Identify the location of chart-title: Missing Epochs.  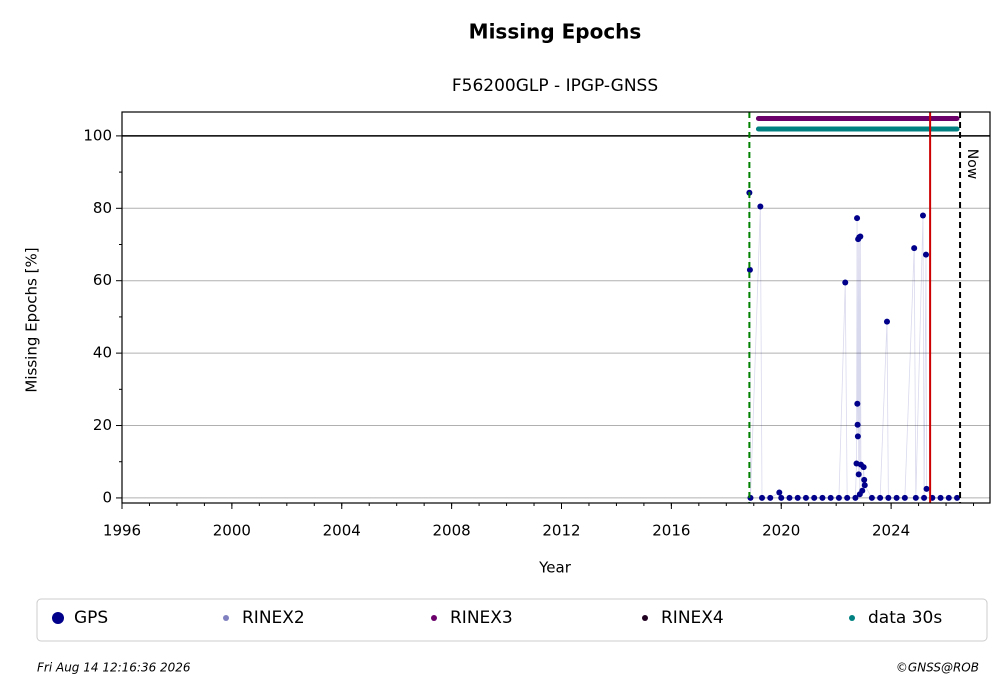
(555, 32).